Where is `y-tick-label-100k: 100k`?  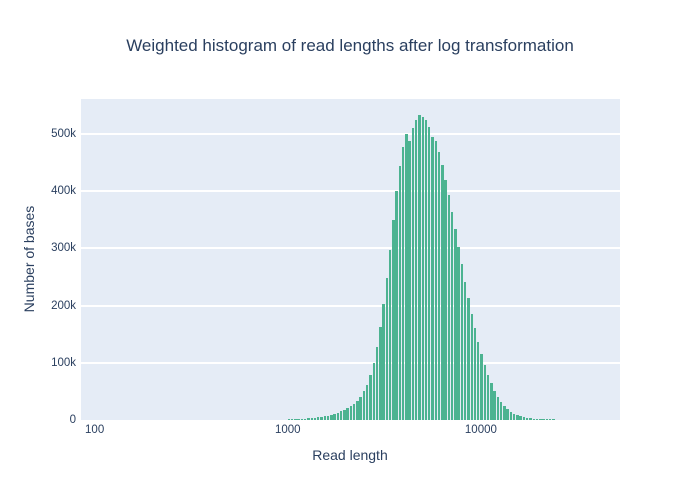
y-tick-label-100k: 100k is located at coordinates (63, 362).